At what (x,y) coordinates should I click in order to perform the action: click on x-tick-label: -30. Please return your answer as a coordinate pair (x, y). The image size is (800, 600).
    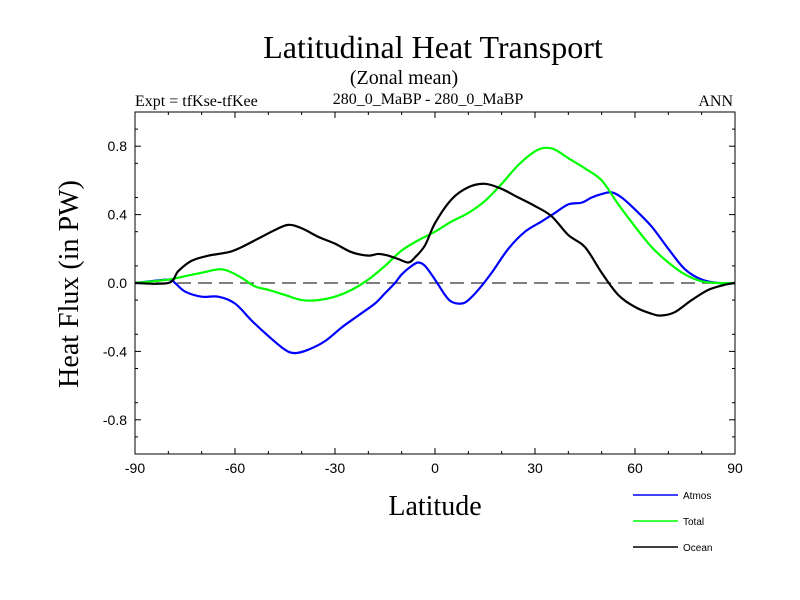
    Looking at the image, I should click on (335, 468).